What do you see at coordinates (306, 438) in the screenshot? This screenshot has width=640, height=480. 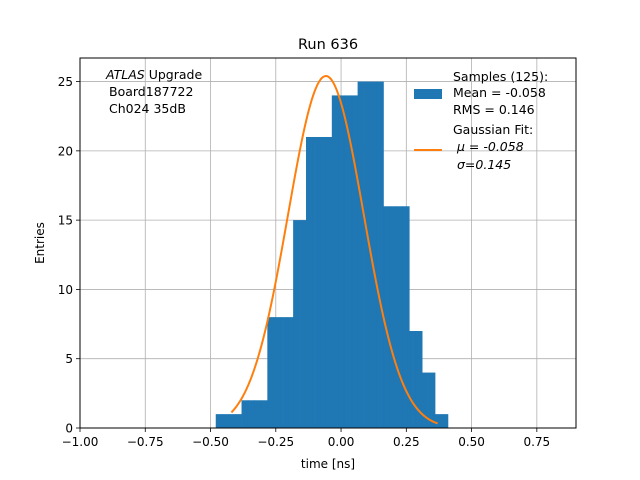 I see `x-axis-ticks: −1.00 −0.75 −0.50 −0.25 0.00 0.25 0.50 0.75` at bounding box center [306, 438].